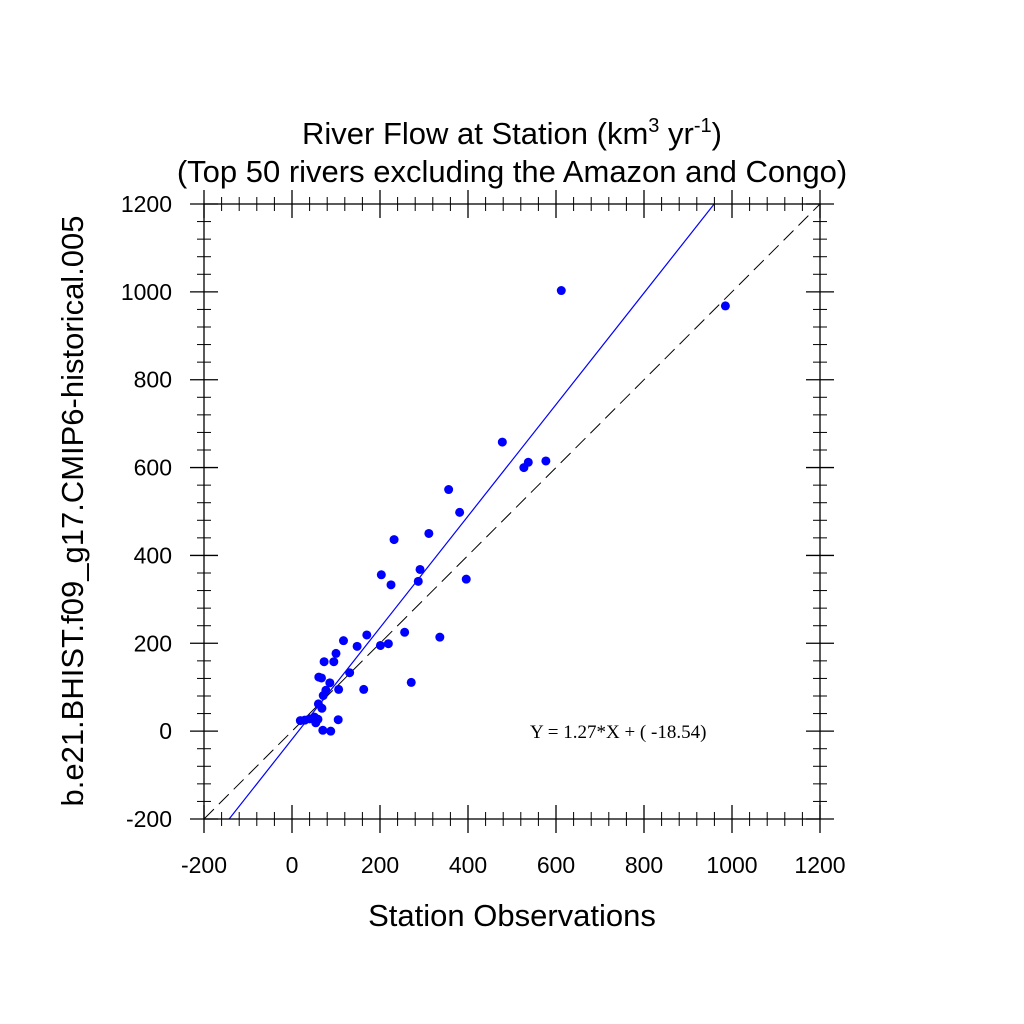 The image size is (1024, 1024). What do you see at coordinates (153, 468) in the screenshot?
I see `y-tick-label: 600` at bounding box center [153, 468].